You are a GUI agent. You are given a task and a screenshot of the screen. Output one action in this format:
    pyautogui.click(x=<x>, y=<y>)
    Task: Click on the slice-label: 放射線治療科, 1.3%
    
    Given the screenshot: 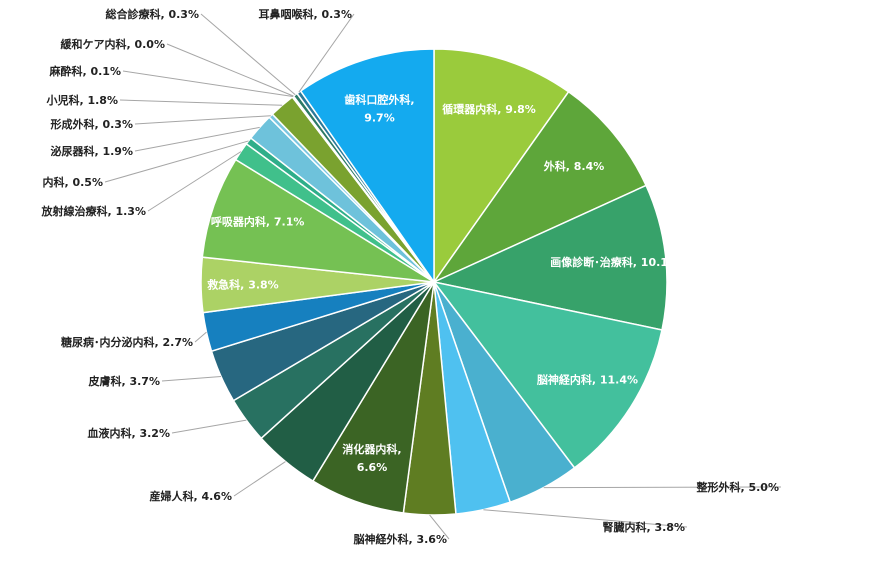 What is the action you would take?
    pyautogui.click(x=93, y=211)
    